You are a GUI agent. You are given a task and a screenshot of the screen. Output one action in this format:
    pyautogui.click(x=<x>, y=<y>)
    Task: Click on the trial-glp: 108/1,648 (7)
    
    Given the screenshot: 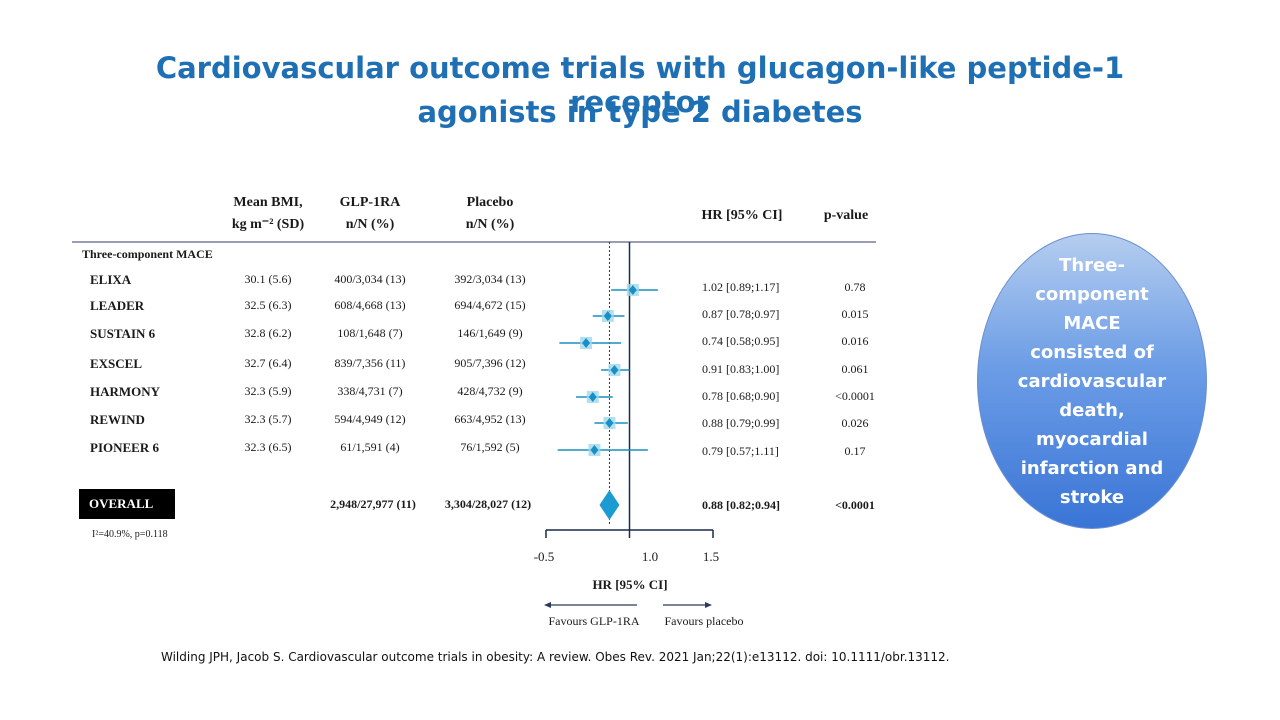 What is the action you would take?
    pyautogui.click(x=370, y=333)
    